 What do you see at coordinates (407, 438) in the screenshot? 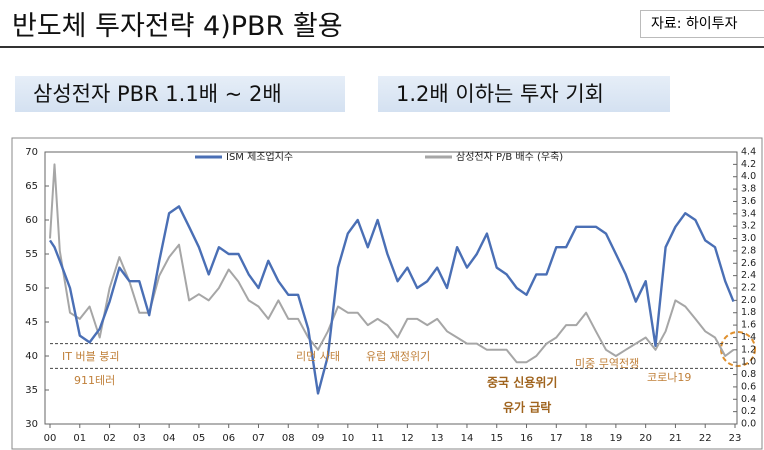
I see `x-tick-label: 12` at bounding box center [407, 438].